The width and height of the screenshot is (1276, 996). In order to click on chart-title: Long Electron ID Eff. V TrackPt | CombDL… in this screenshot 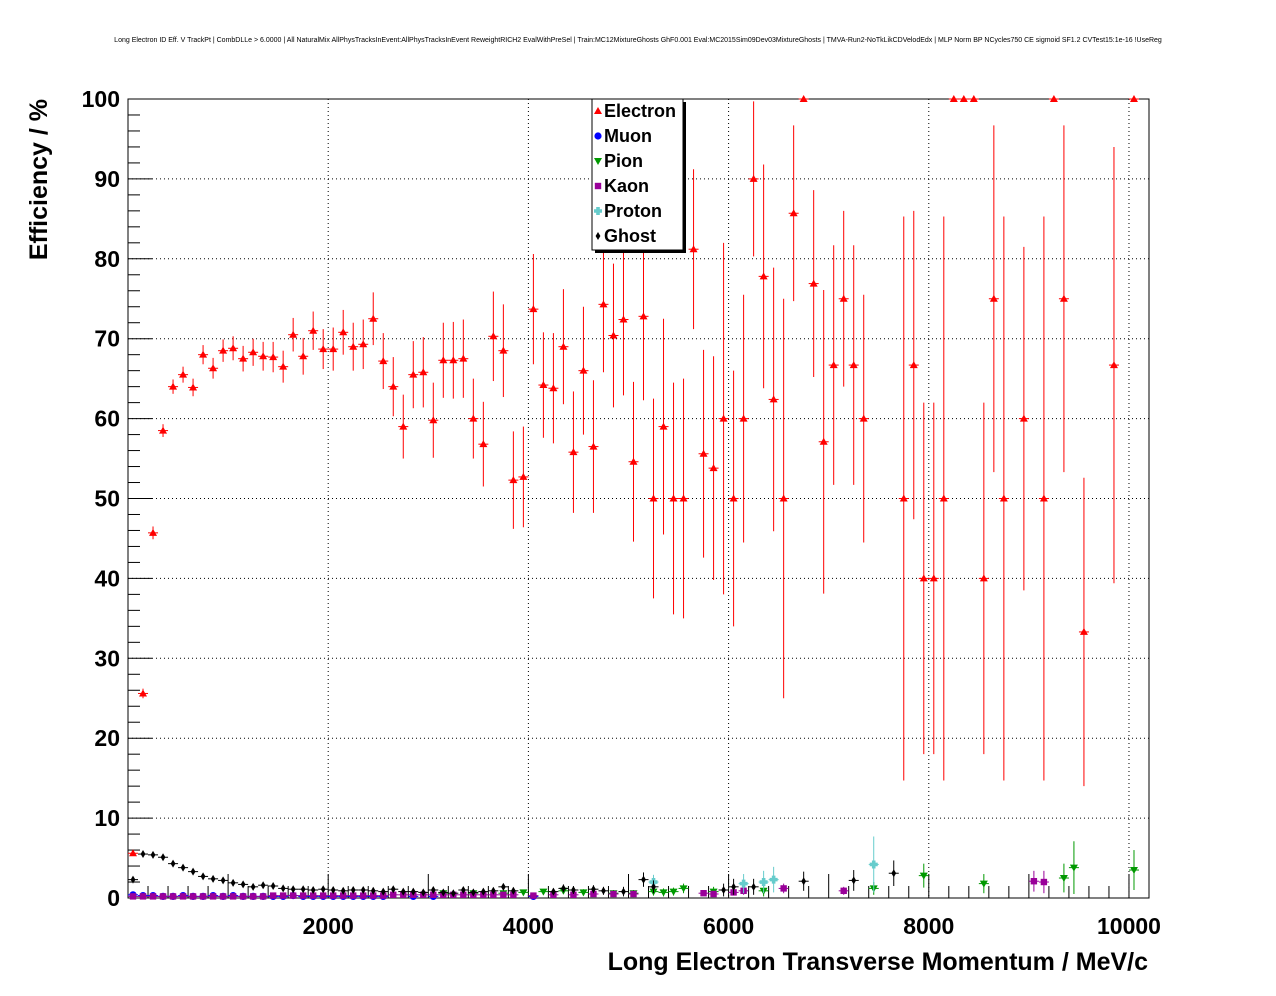, I will do `click(638, 40)`.